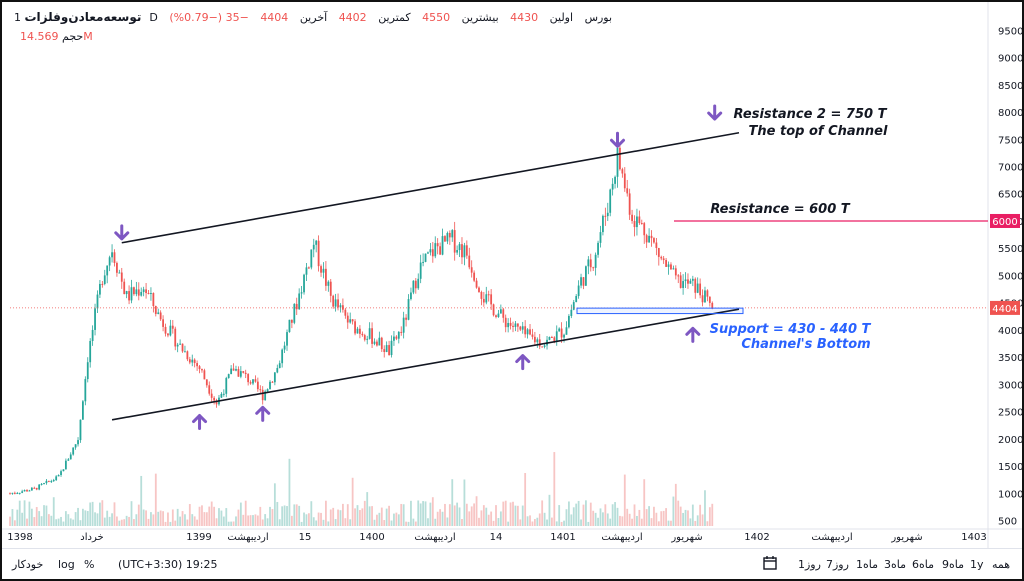 The image size is (1024, 581). I want to click on y-tick-label: 500, so click(1007, 522).